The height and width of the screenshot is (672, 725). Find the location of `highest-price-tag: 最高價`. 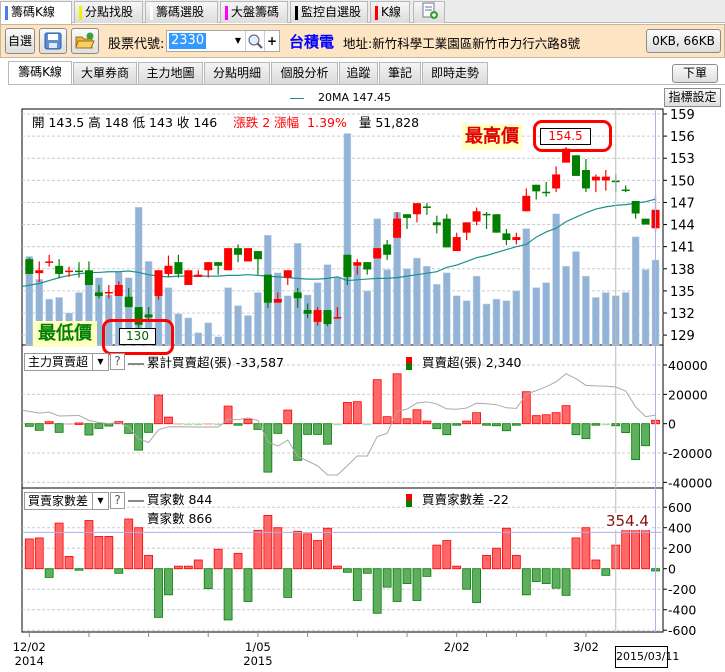

highest-price-tag: 最高價 is located at coordinates (492, 137).